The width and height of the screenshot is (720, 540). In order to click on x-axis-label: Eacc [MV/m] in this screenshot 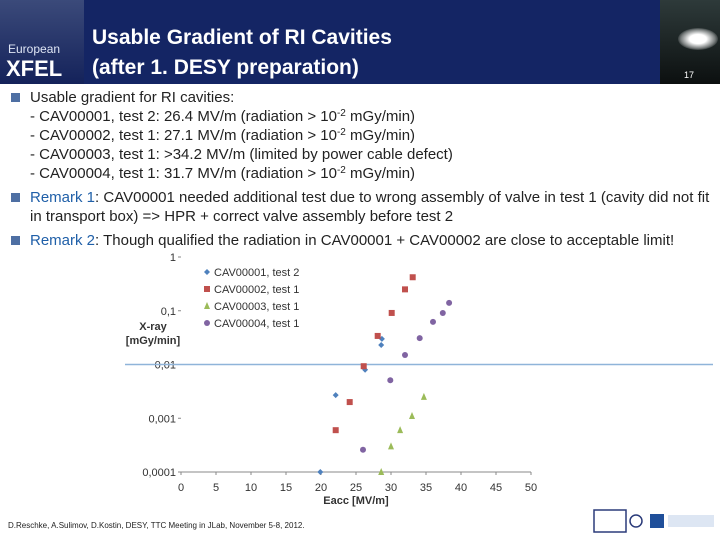, I will do `click(356, 501)`.